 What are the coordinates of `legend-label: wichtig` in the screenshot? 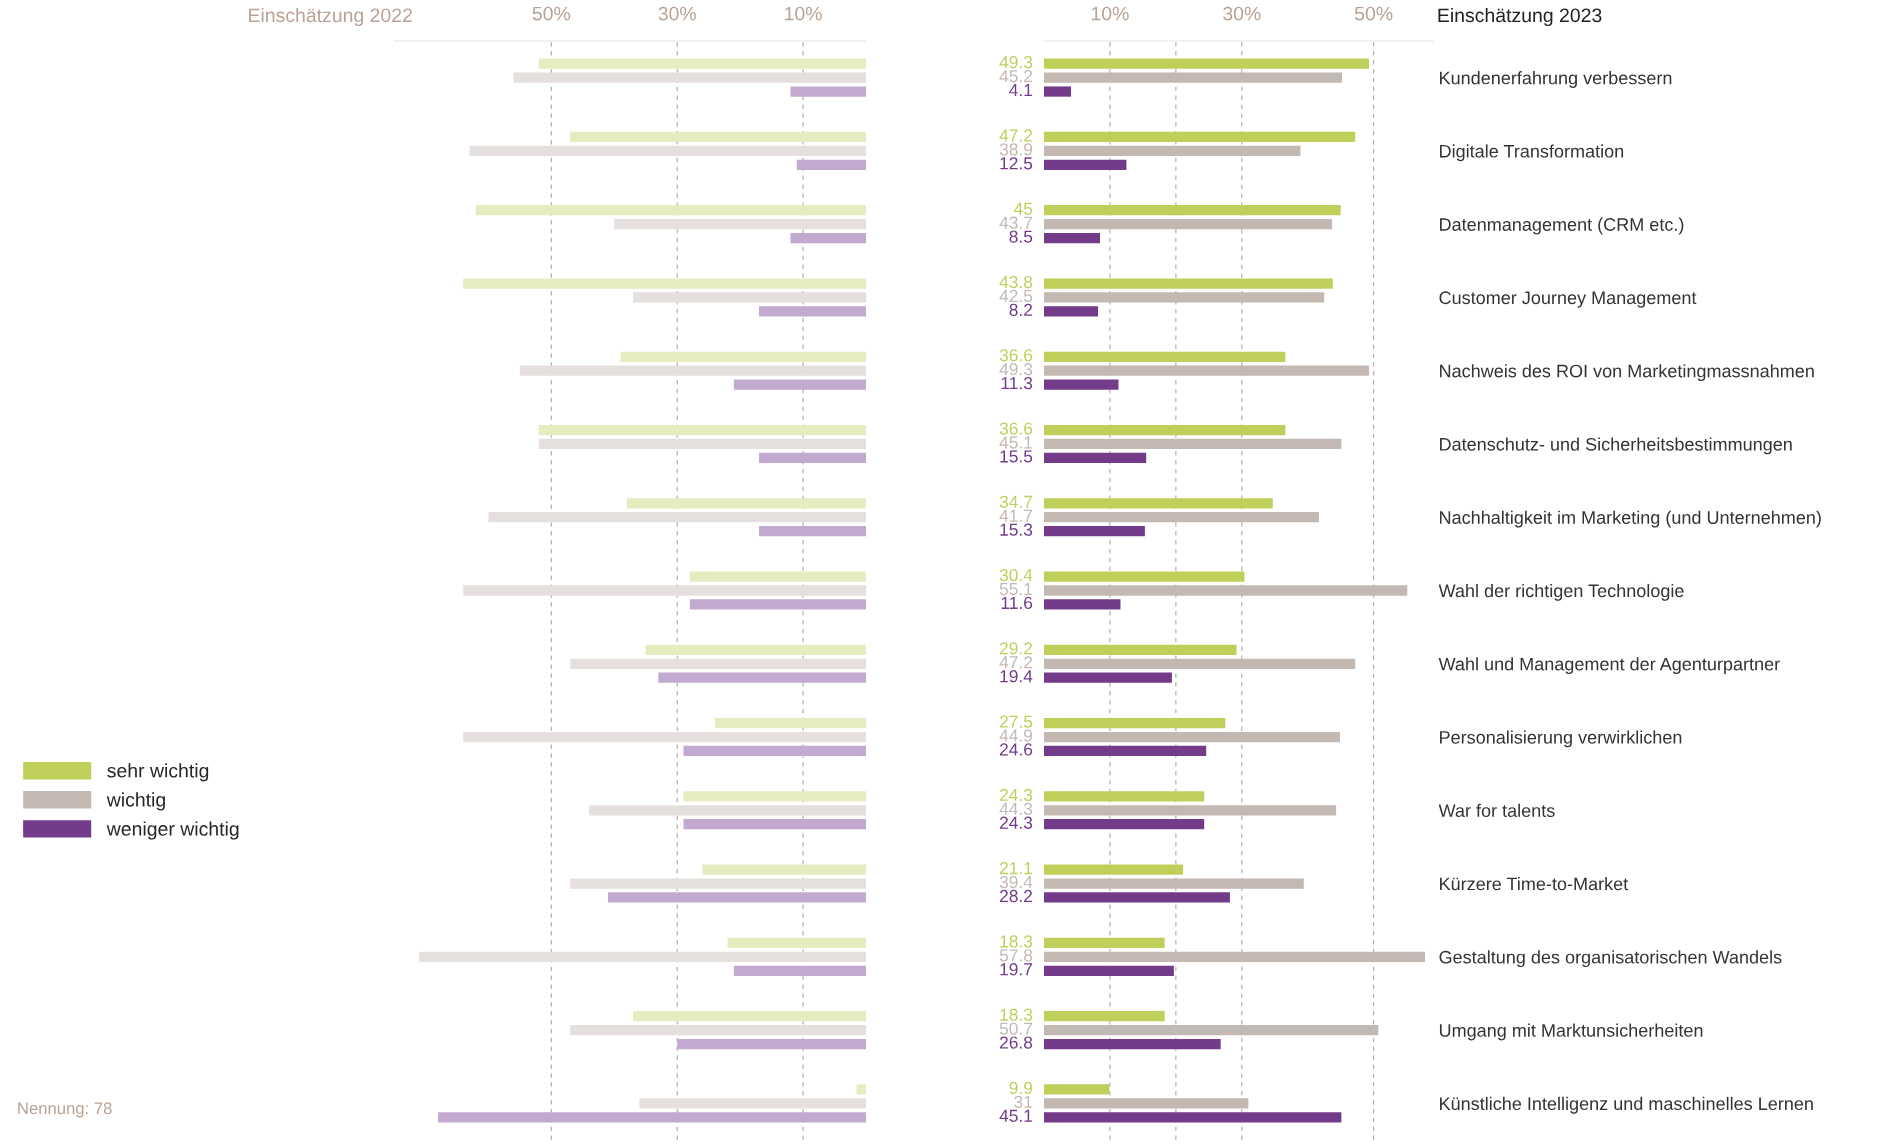 It's located at (135, 801).